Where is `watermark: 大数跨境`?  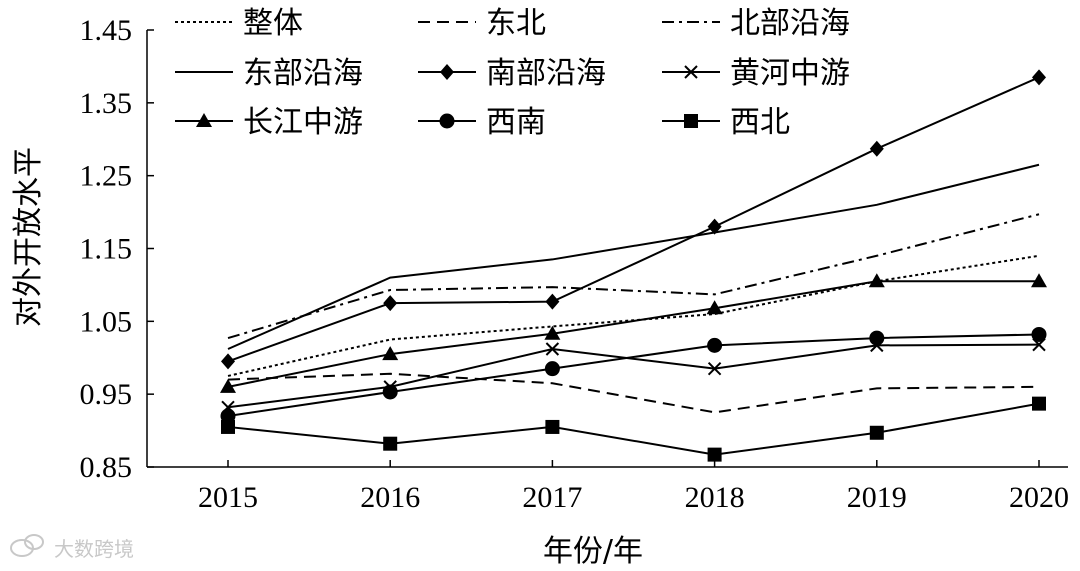
watermark: 大数跨境 is located at coordinates (72, 547).